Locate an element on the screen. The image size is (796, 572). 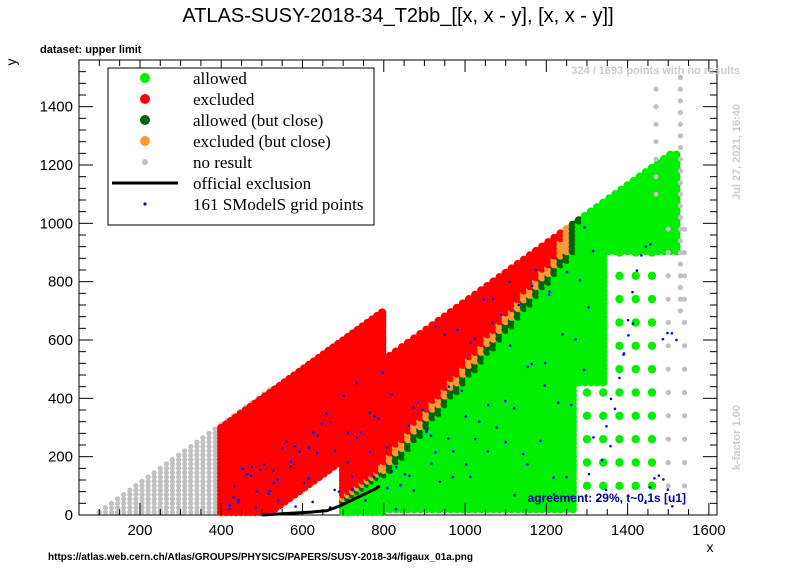
y-tick-label: 800 is located at coordinates (60, 282).